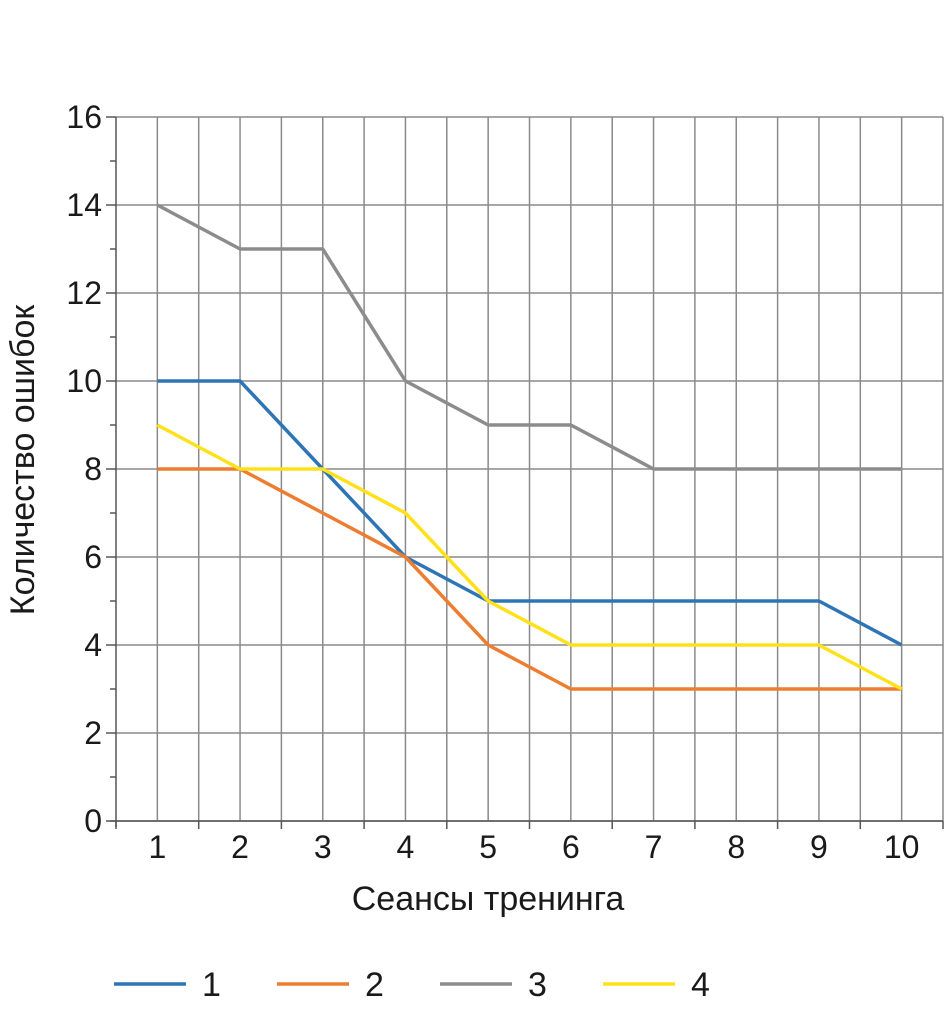 Image resolution: width=945 pixels, height=1009 pixels. I want to click on legend-item-4: 4, so click(656, 985).